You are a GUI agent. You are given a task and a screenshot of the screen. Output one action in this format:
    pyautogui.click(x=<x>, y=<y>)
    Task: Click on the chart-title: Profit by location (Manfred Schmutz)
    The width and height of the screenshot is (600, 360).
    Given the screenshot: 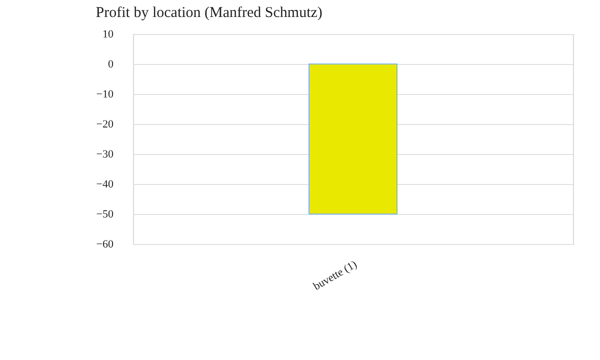 What is the action you would take?
    pyautogui.click(x=209, y=13)
    